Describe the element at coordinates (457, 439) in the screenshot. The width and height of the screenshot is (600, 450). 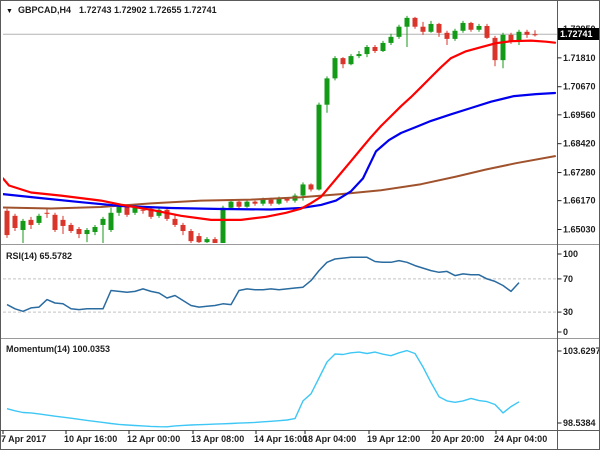
I see `time-axis-label: 20 Apr 20:00` at that location.